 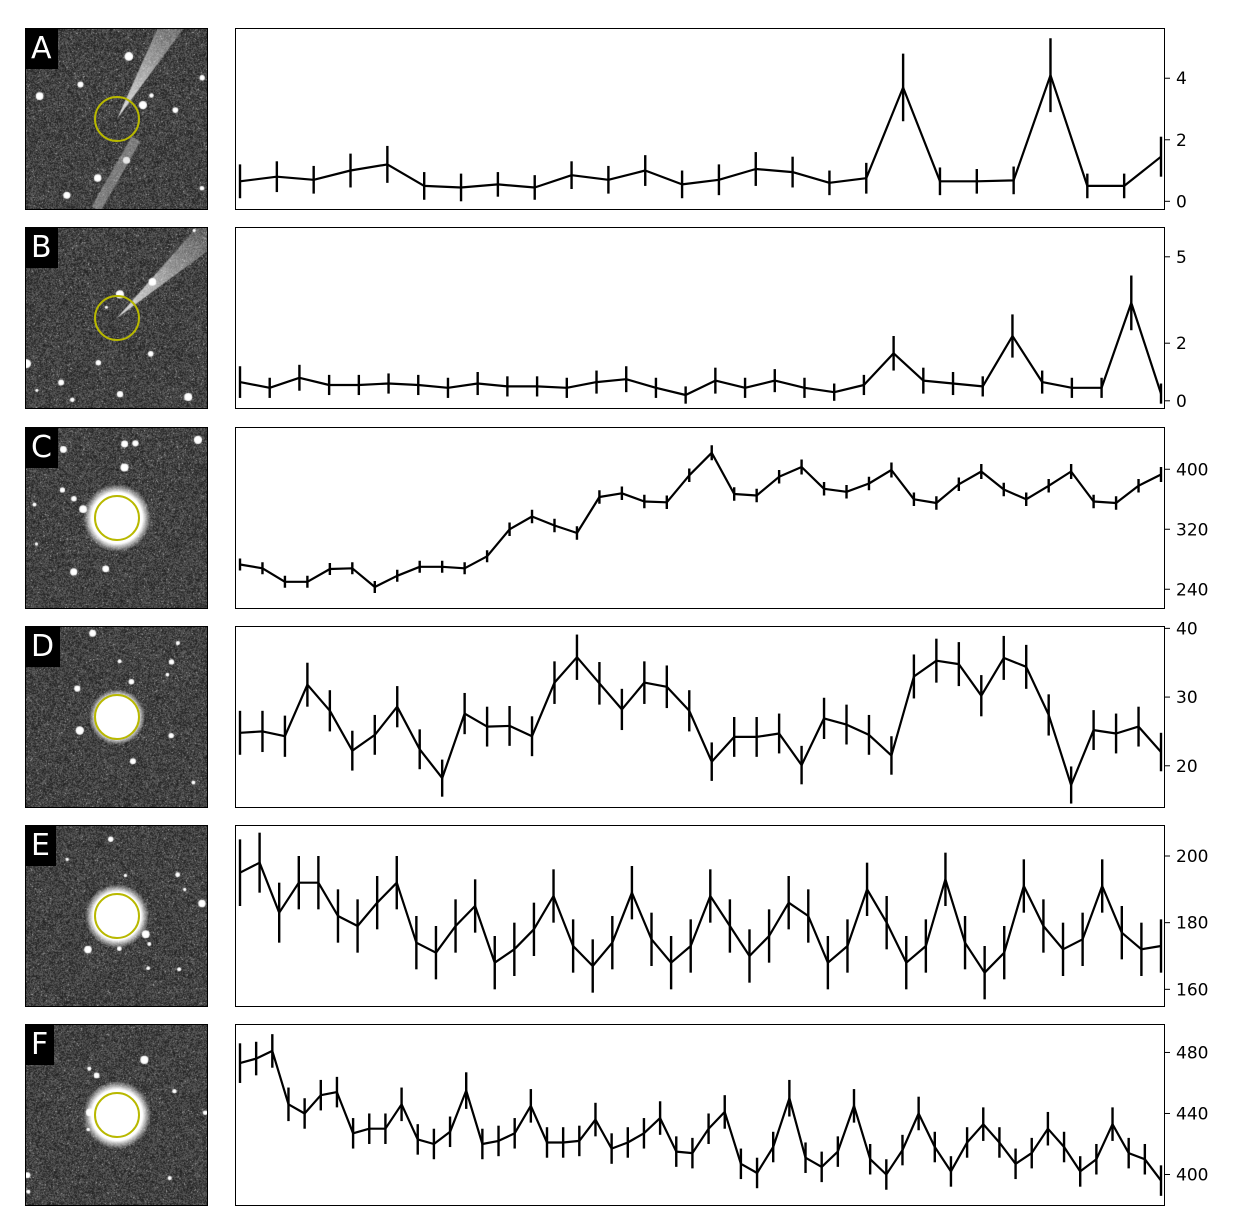 I want to click on light-curve-plot: 0 2 5, so click(x=711, y=319).